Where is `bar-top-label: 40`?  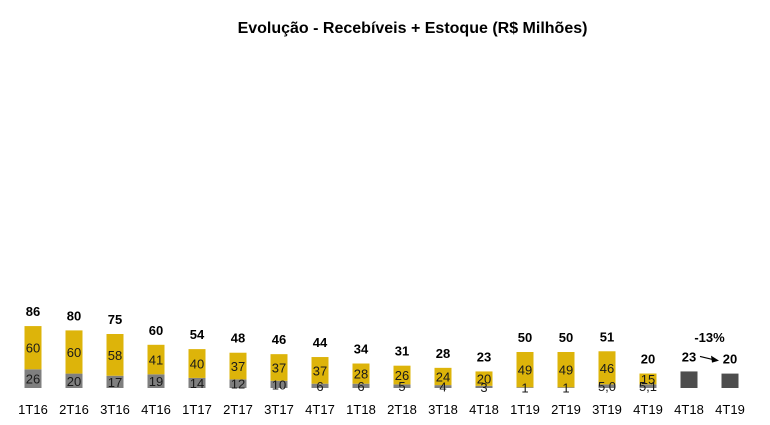
bar-top-label: 40 is located at coordinates (197, 364).